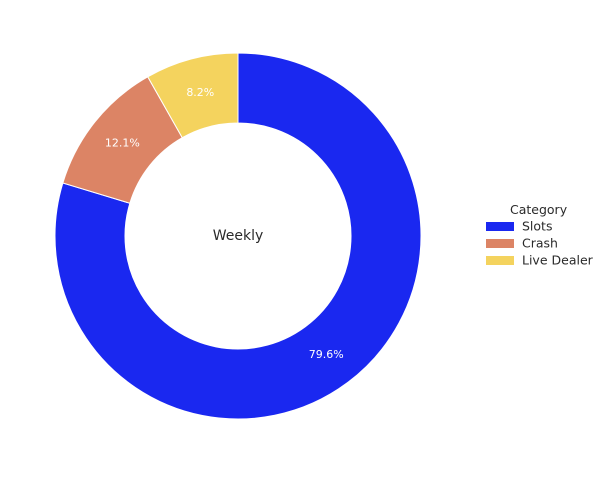 The image size is (600, 478). What do you see at coordinates (539, 209) in the screenshot?
I see `legend-title: Category` at bounding box center [539, 209].